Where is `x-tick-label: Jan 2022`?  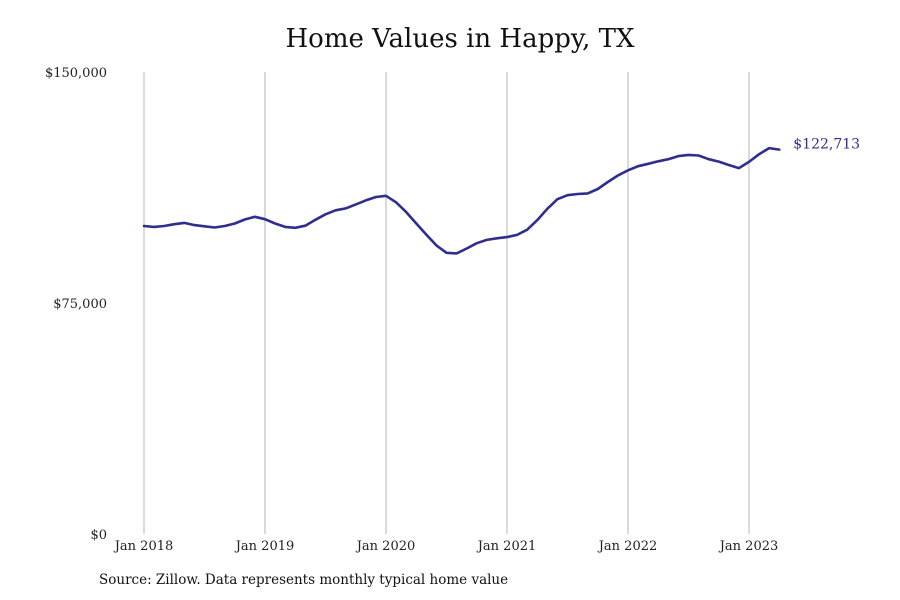
x-tick-label: Jan 2022 is located at coordinates (627, 546).